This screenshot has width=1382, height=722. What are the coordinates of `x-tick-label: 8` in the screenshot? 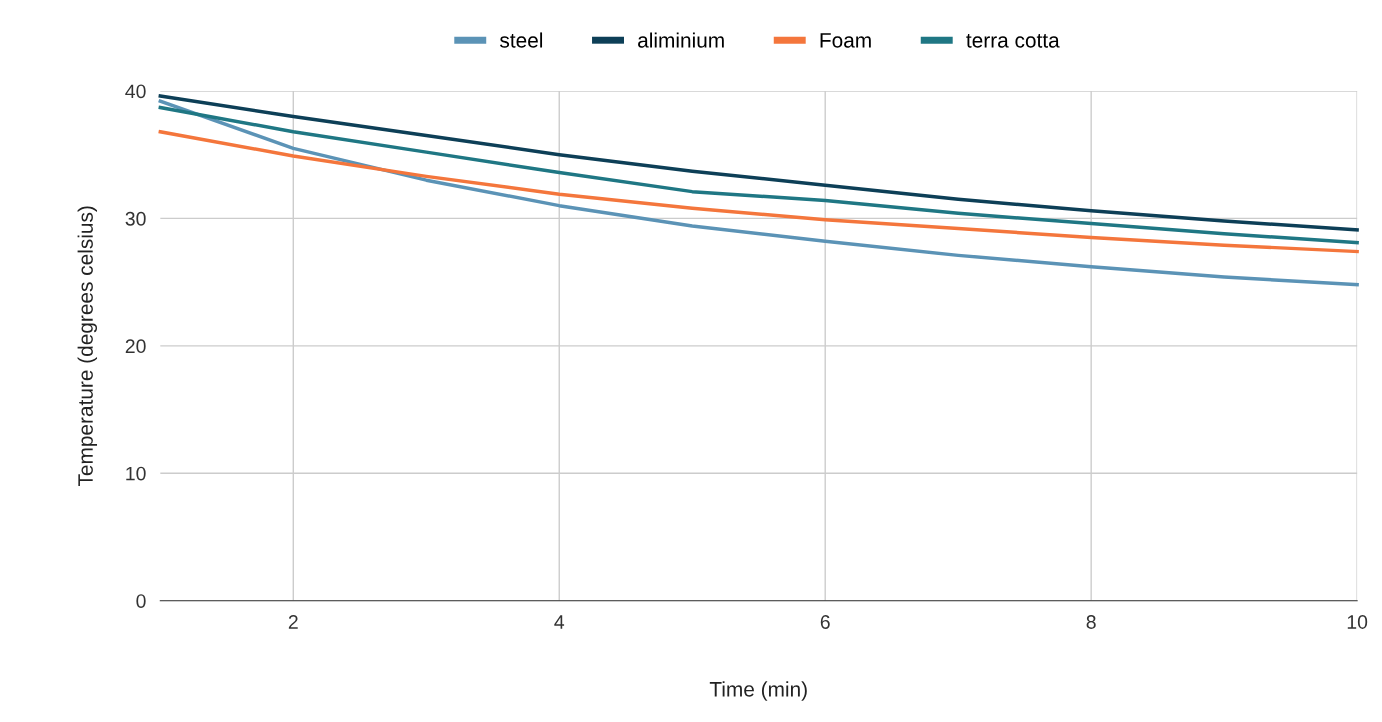 It's located at (1091, 622).